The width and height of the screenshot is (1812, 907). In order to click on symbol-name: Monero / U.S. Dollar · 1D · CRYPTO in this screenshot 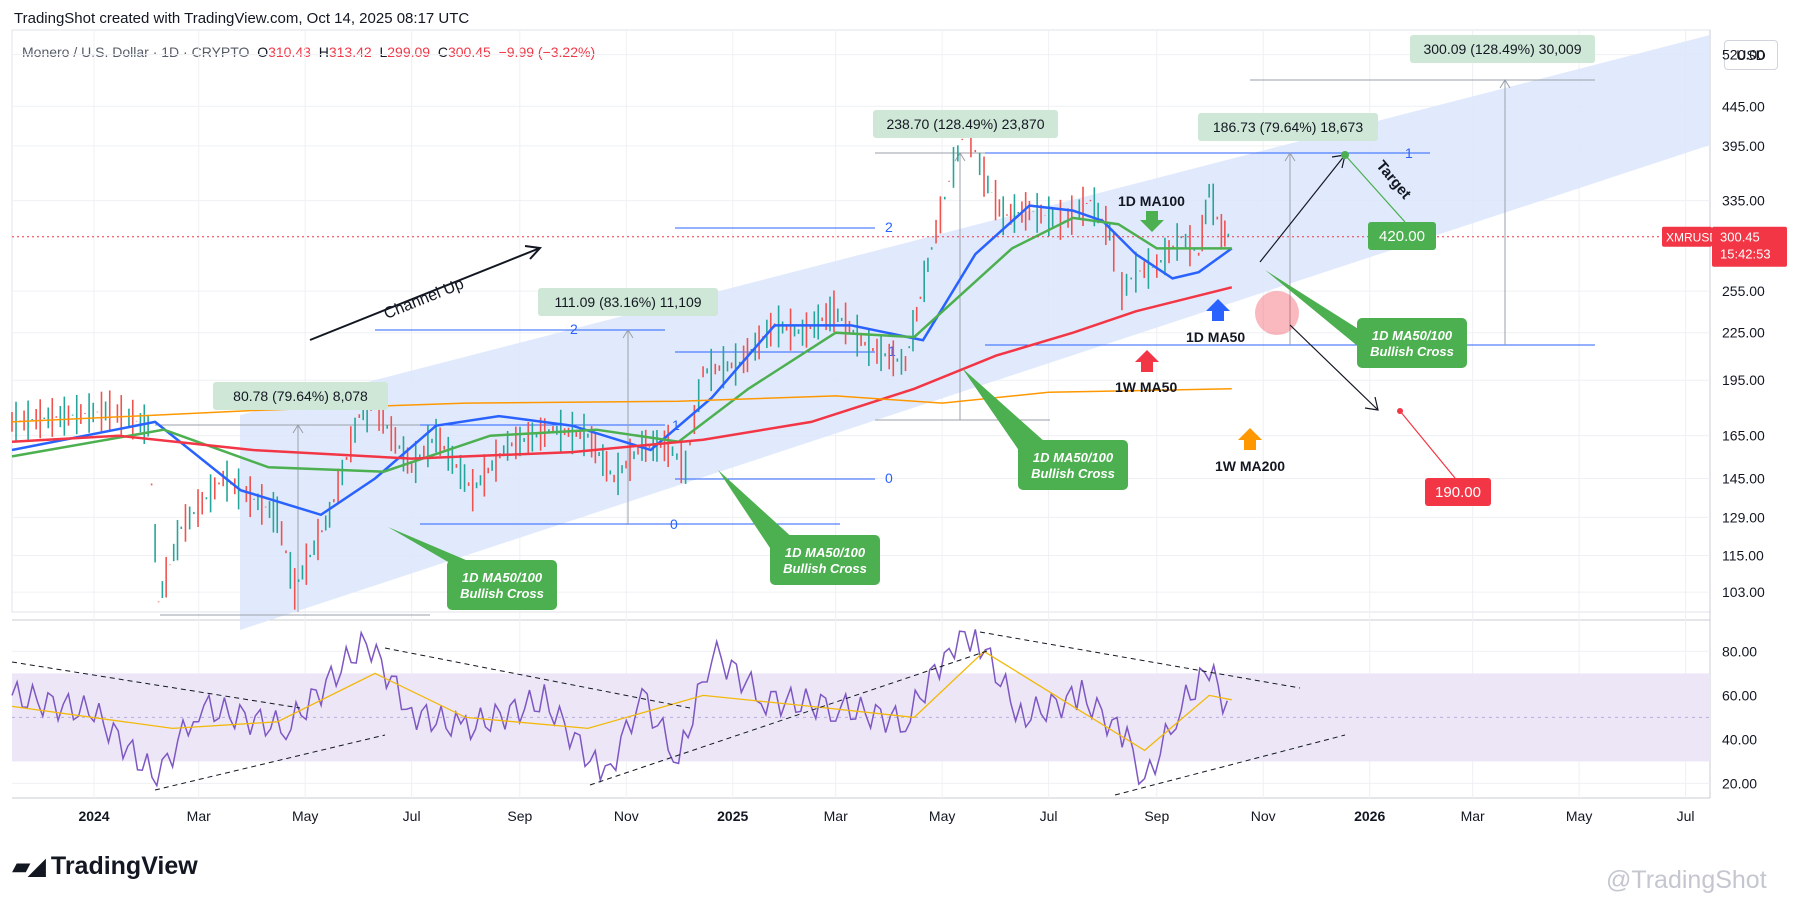, I will do `click(136, 52)`.